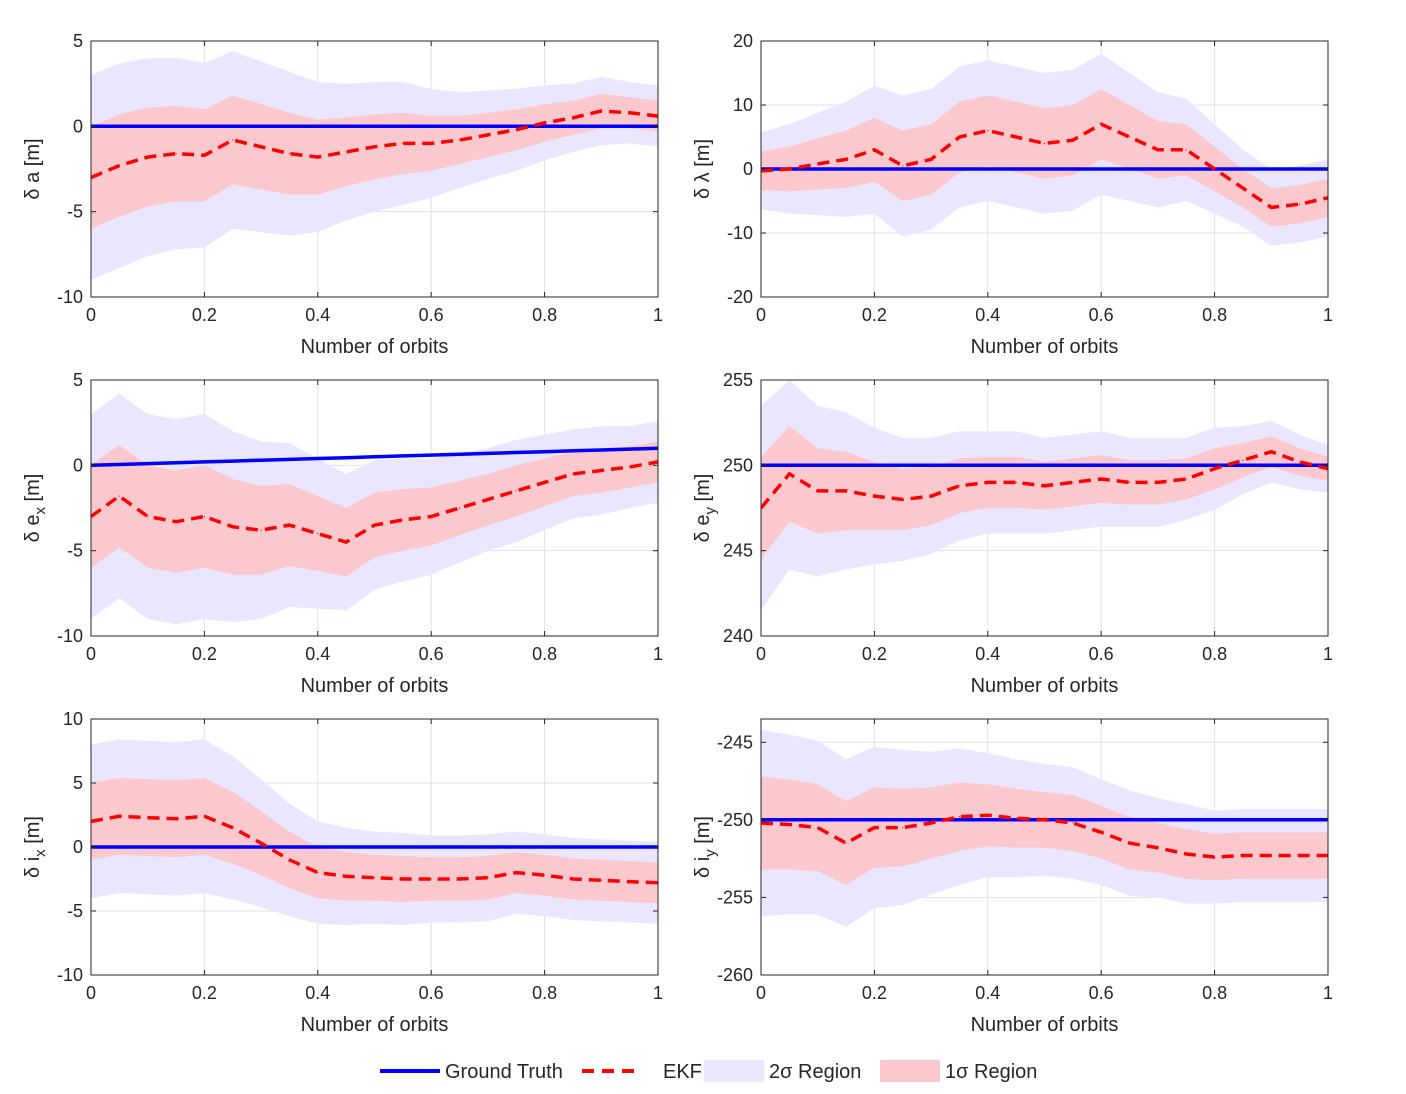  Describe the element at coordinates (740, 297) in the screenshot. I see `y-tick-label: -20` at that location.